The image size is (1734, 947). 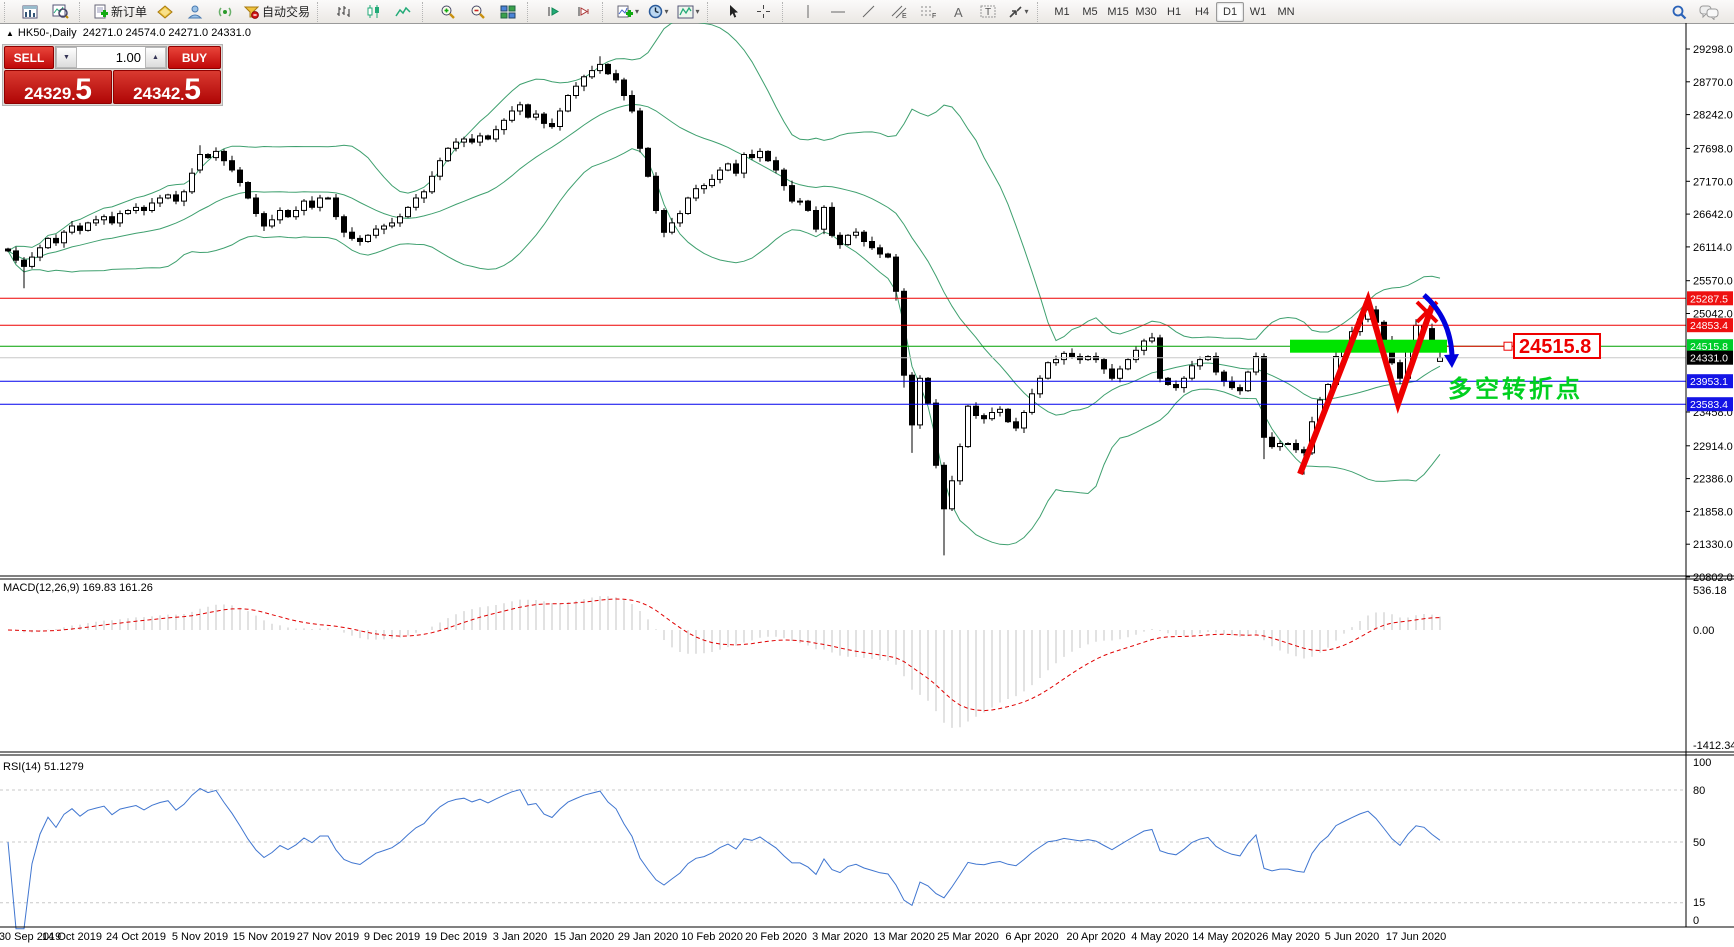 I want to click on timeframe-m15-button: M15, so click(x=1118, y=12).